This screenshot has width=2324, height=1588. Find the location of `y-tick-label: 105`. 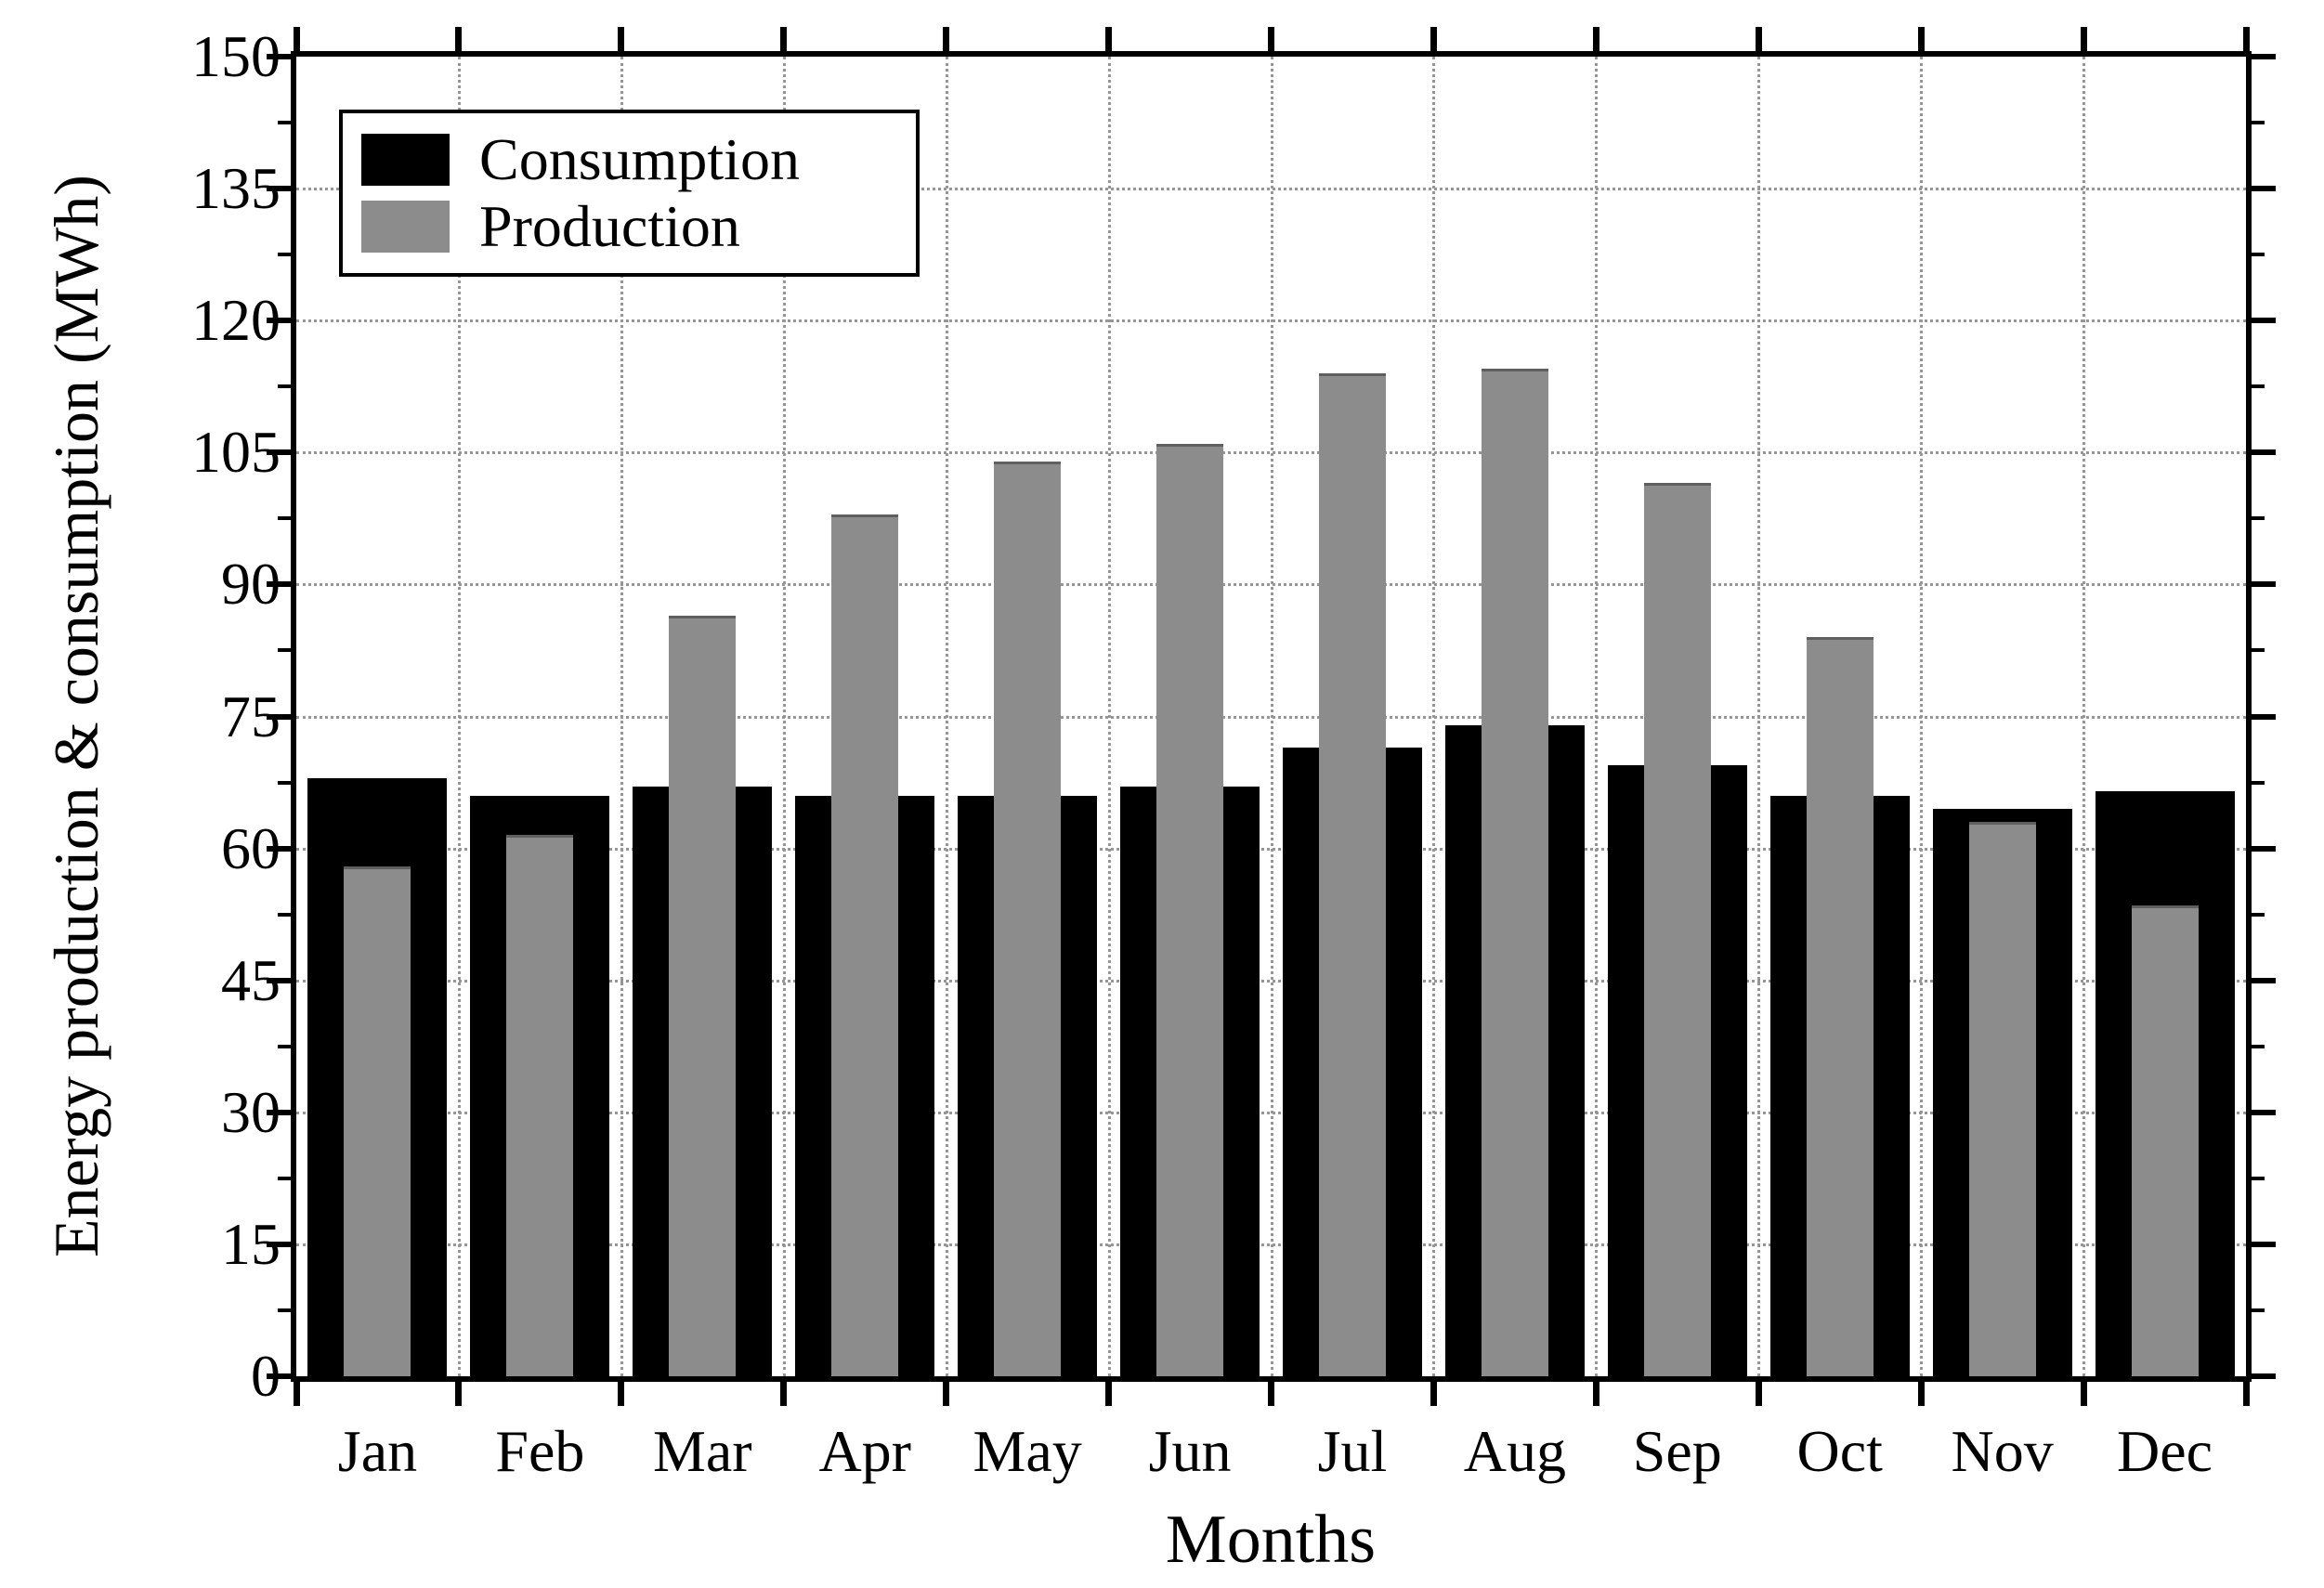

y-tick-label: 105 is located at coordinates (236, 453).